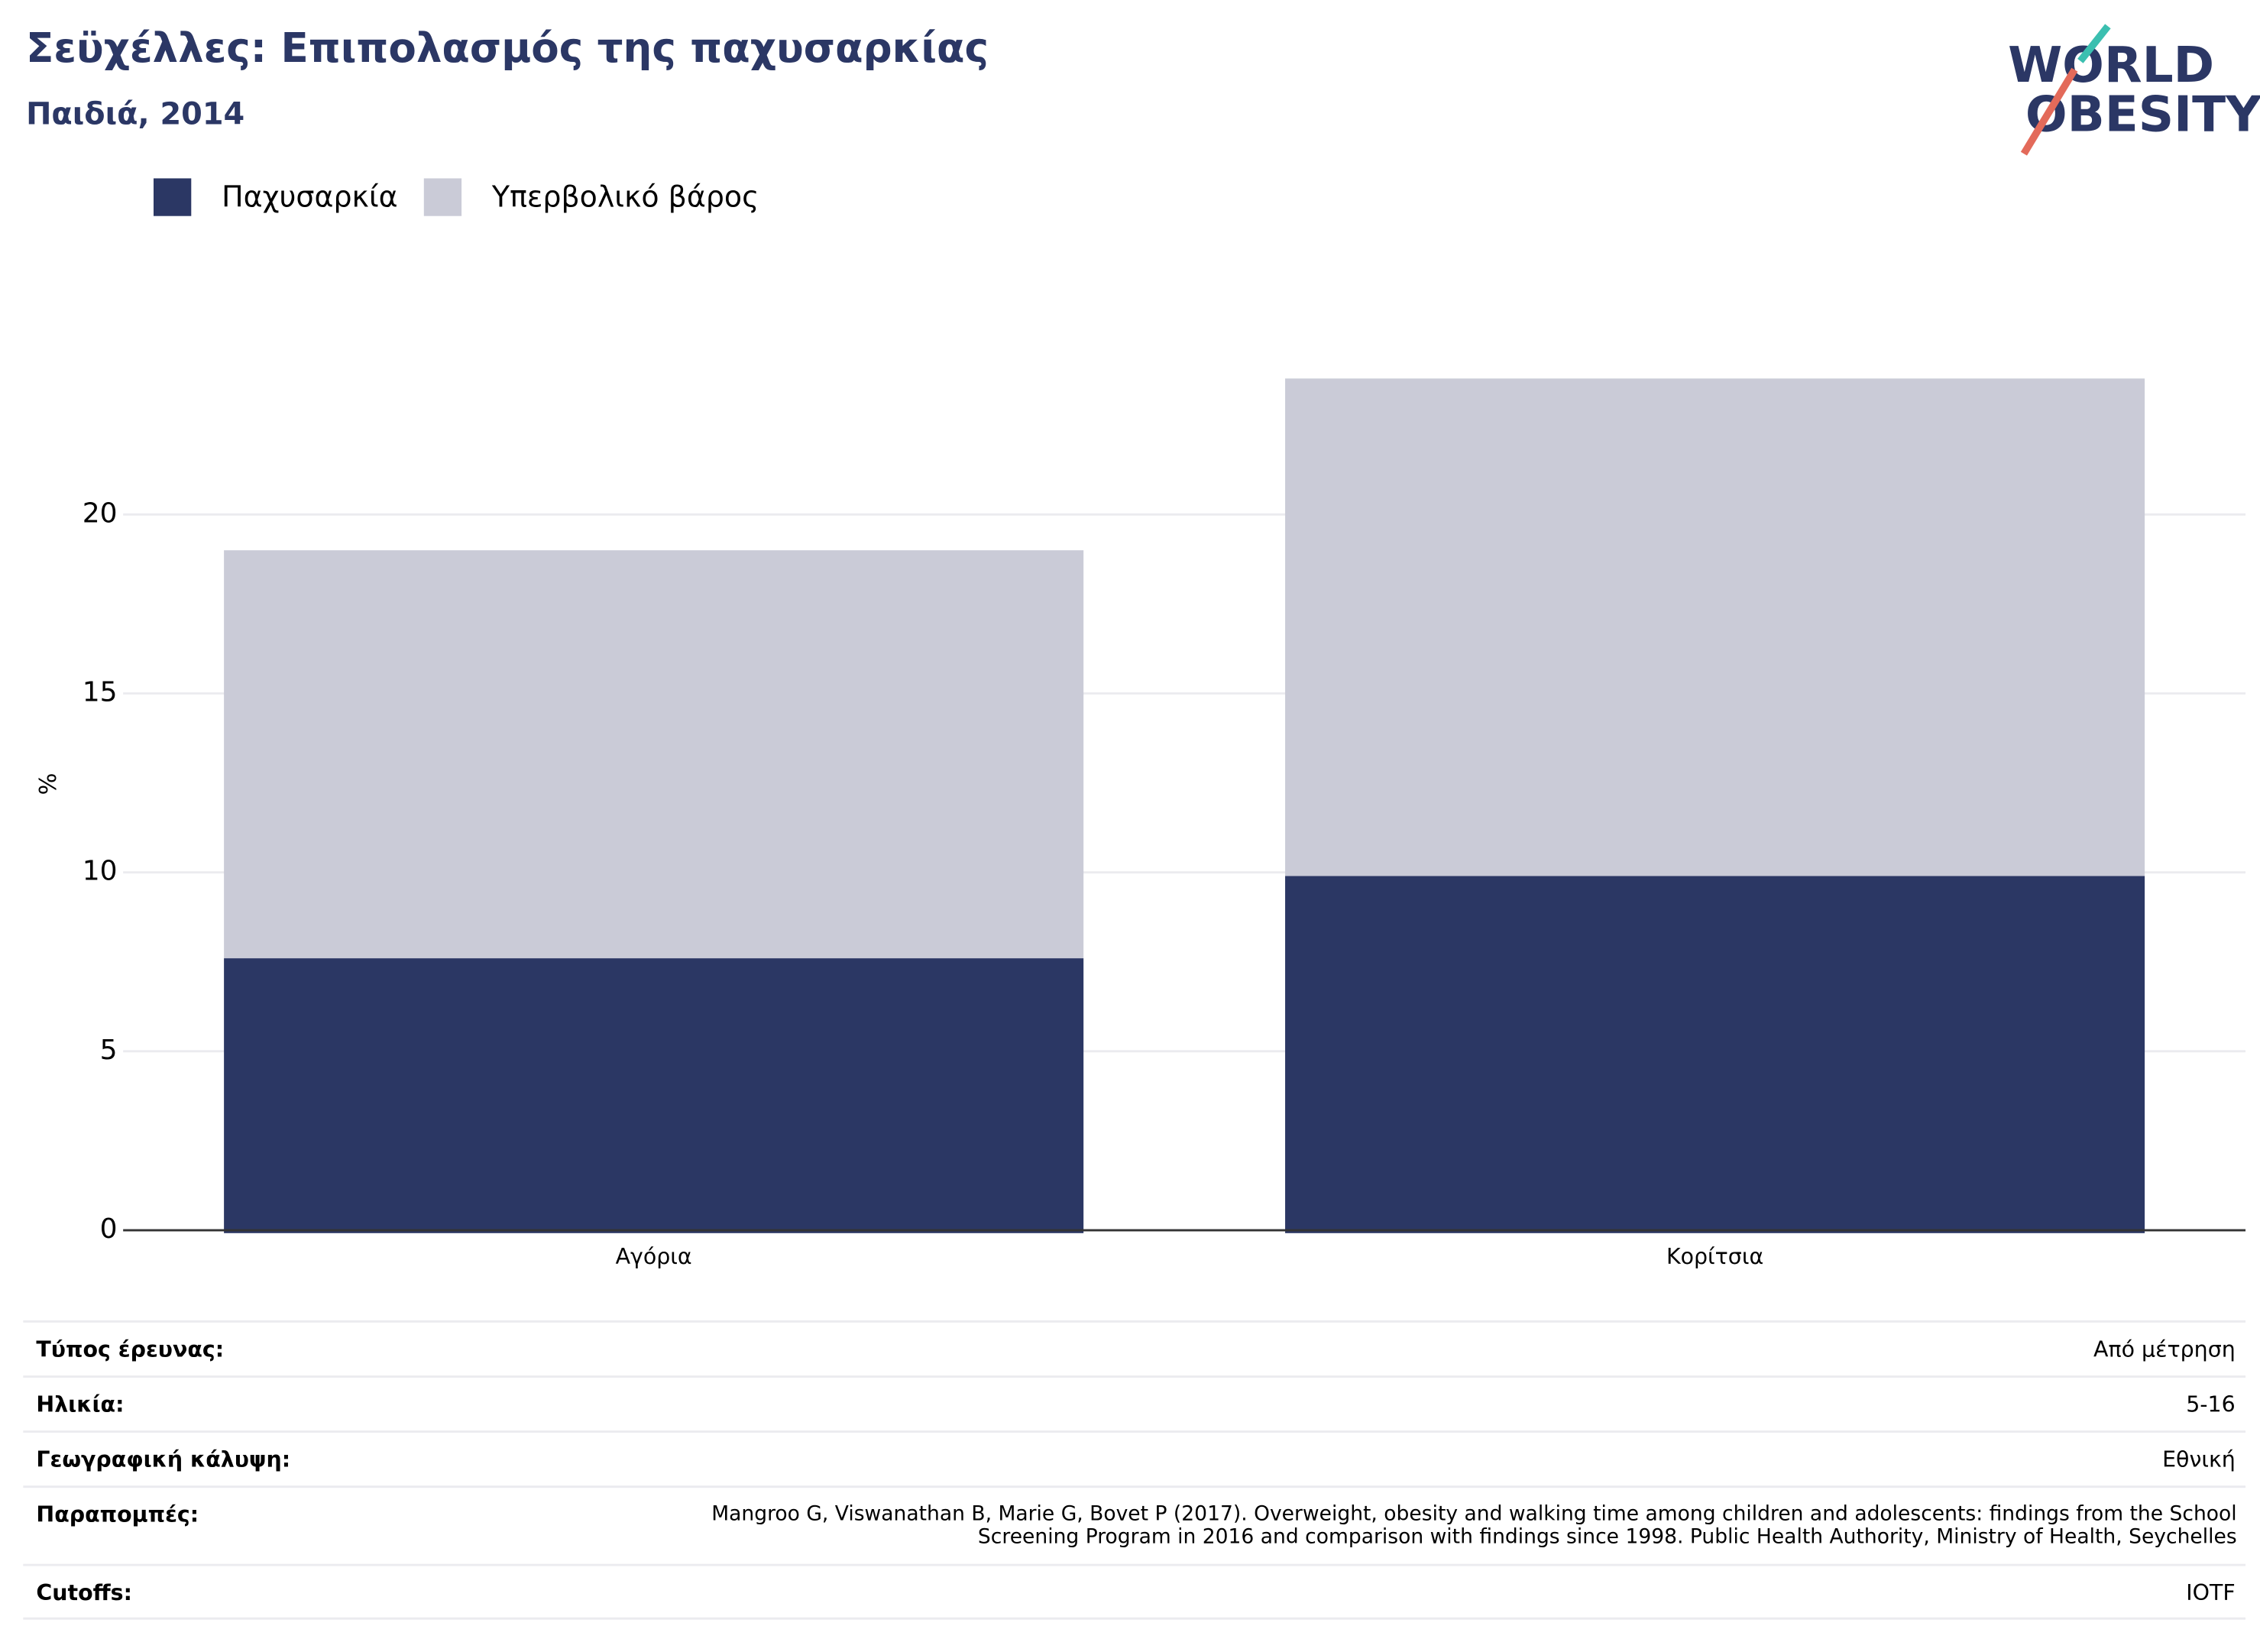 The image size is (2260, 1652). I want to click on logo-text: WORLD, so click(2111, 65).